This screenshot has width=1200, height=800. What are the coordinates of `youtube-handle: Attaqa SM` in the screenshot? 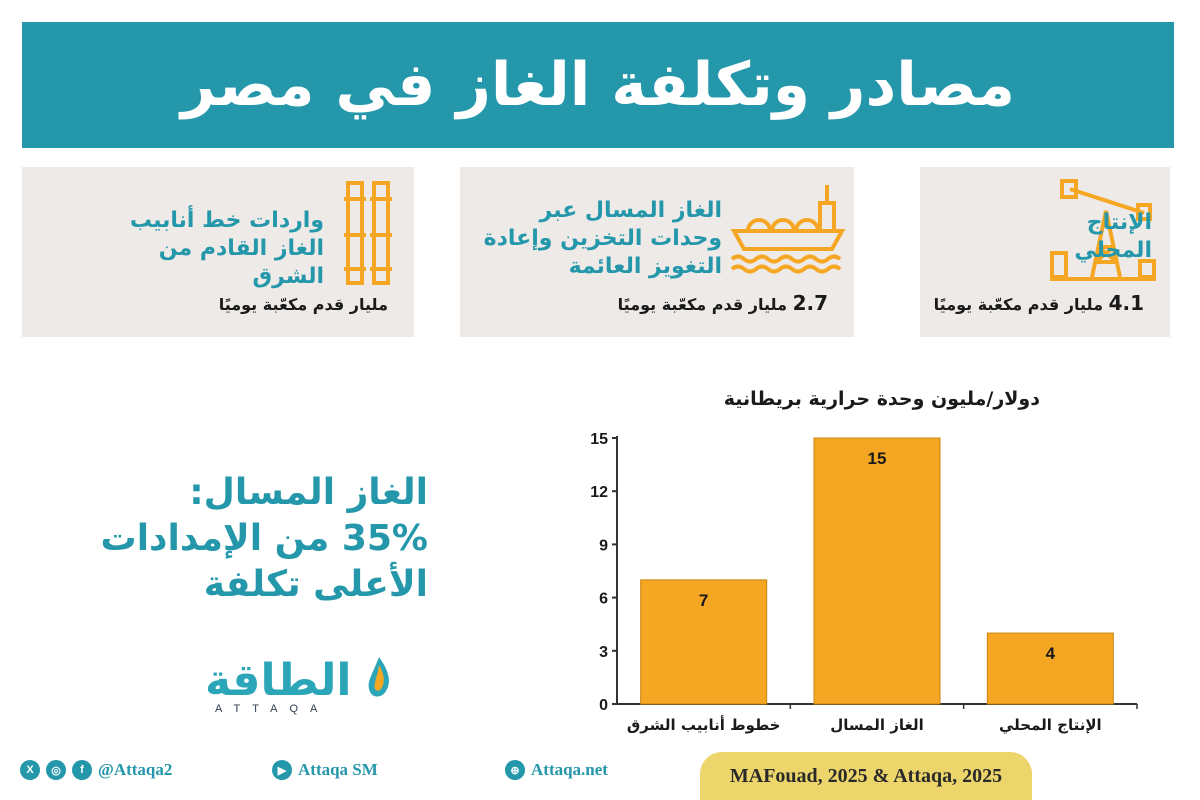 It's located at (338, 769).